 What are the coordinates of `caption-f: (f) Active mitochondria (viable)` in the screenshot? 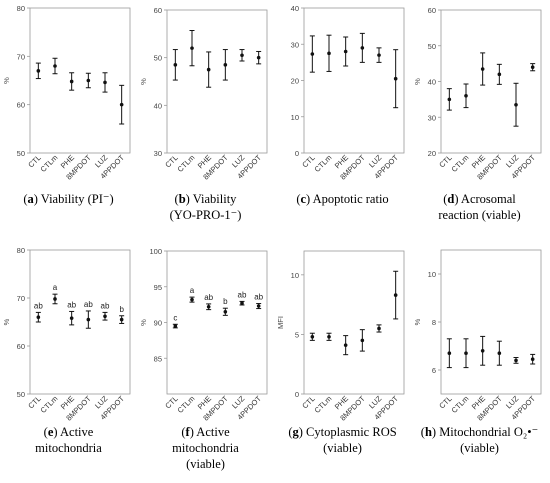 It's located at (205, 448).